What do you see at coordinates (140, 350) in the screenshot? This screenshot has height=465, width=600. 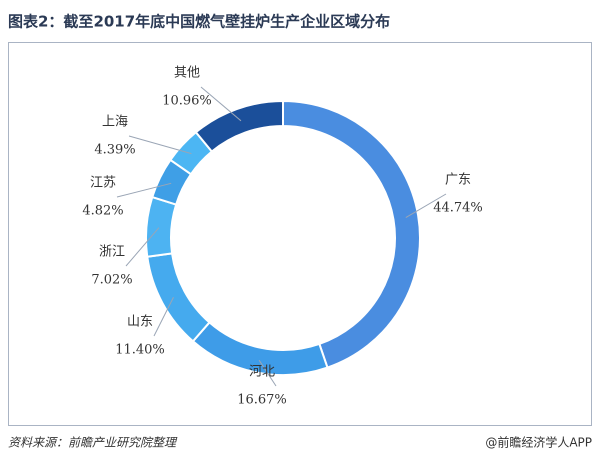 I see `value-label: 11.40%` at bounding box center [140, 350].